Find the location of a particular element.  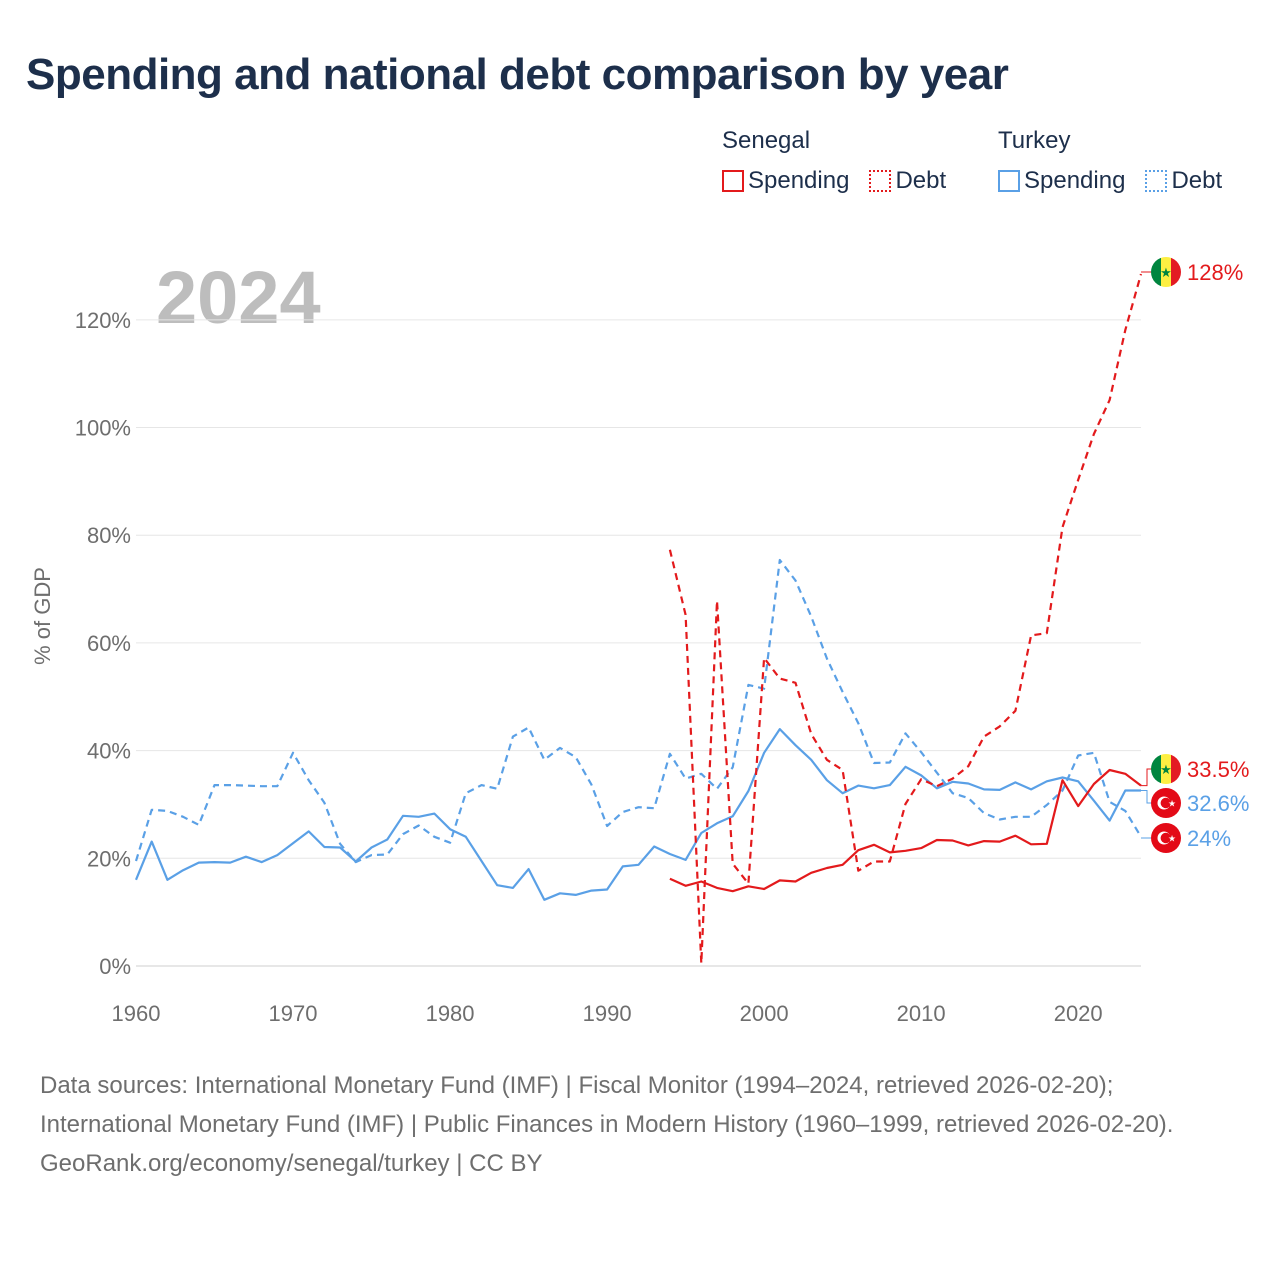

end-value-label: 128% is located at coordinates (1215, 272).